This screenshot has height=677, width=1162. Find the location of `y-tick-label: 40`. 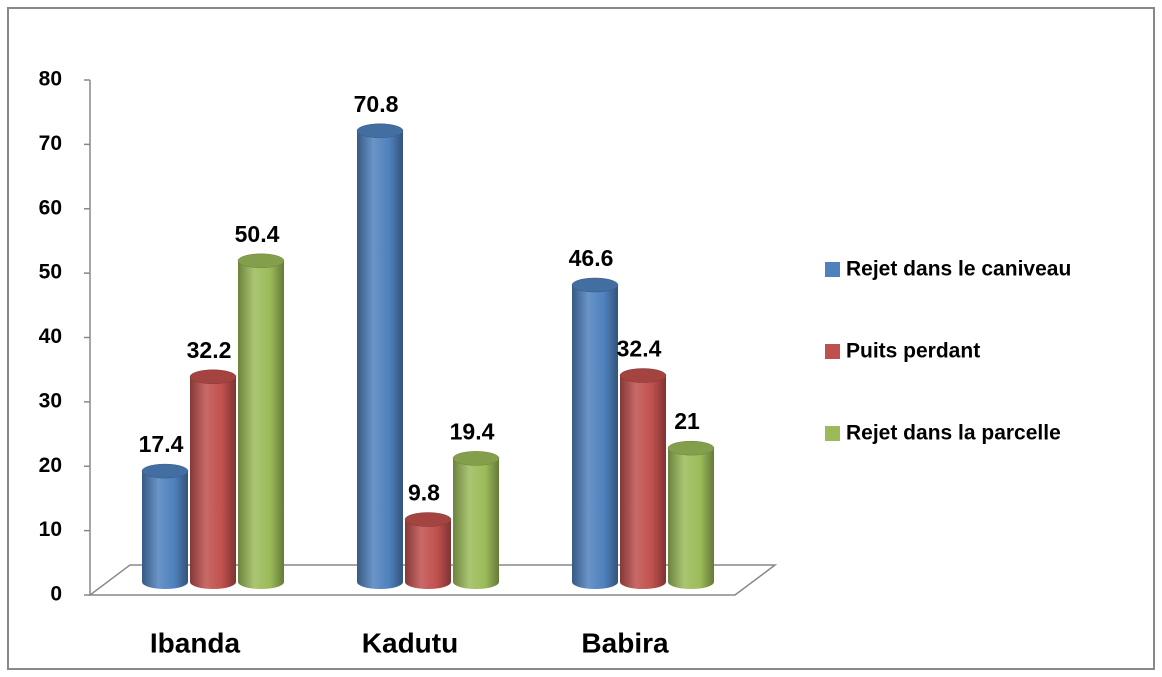

y-tick-label: 40 is located at coordinates (50, 336).